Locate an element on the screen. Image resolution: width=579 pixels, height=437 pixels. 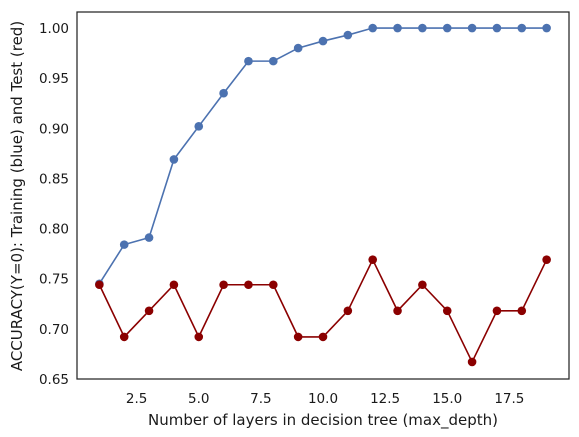
x-tick-label: 7.5 is located at coordinates (260, 399).